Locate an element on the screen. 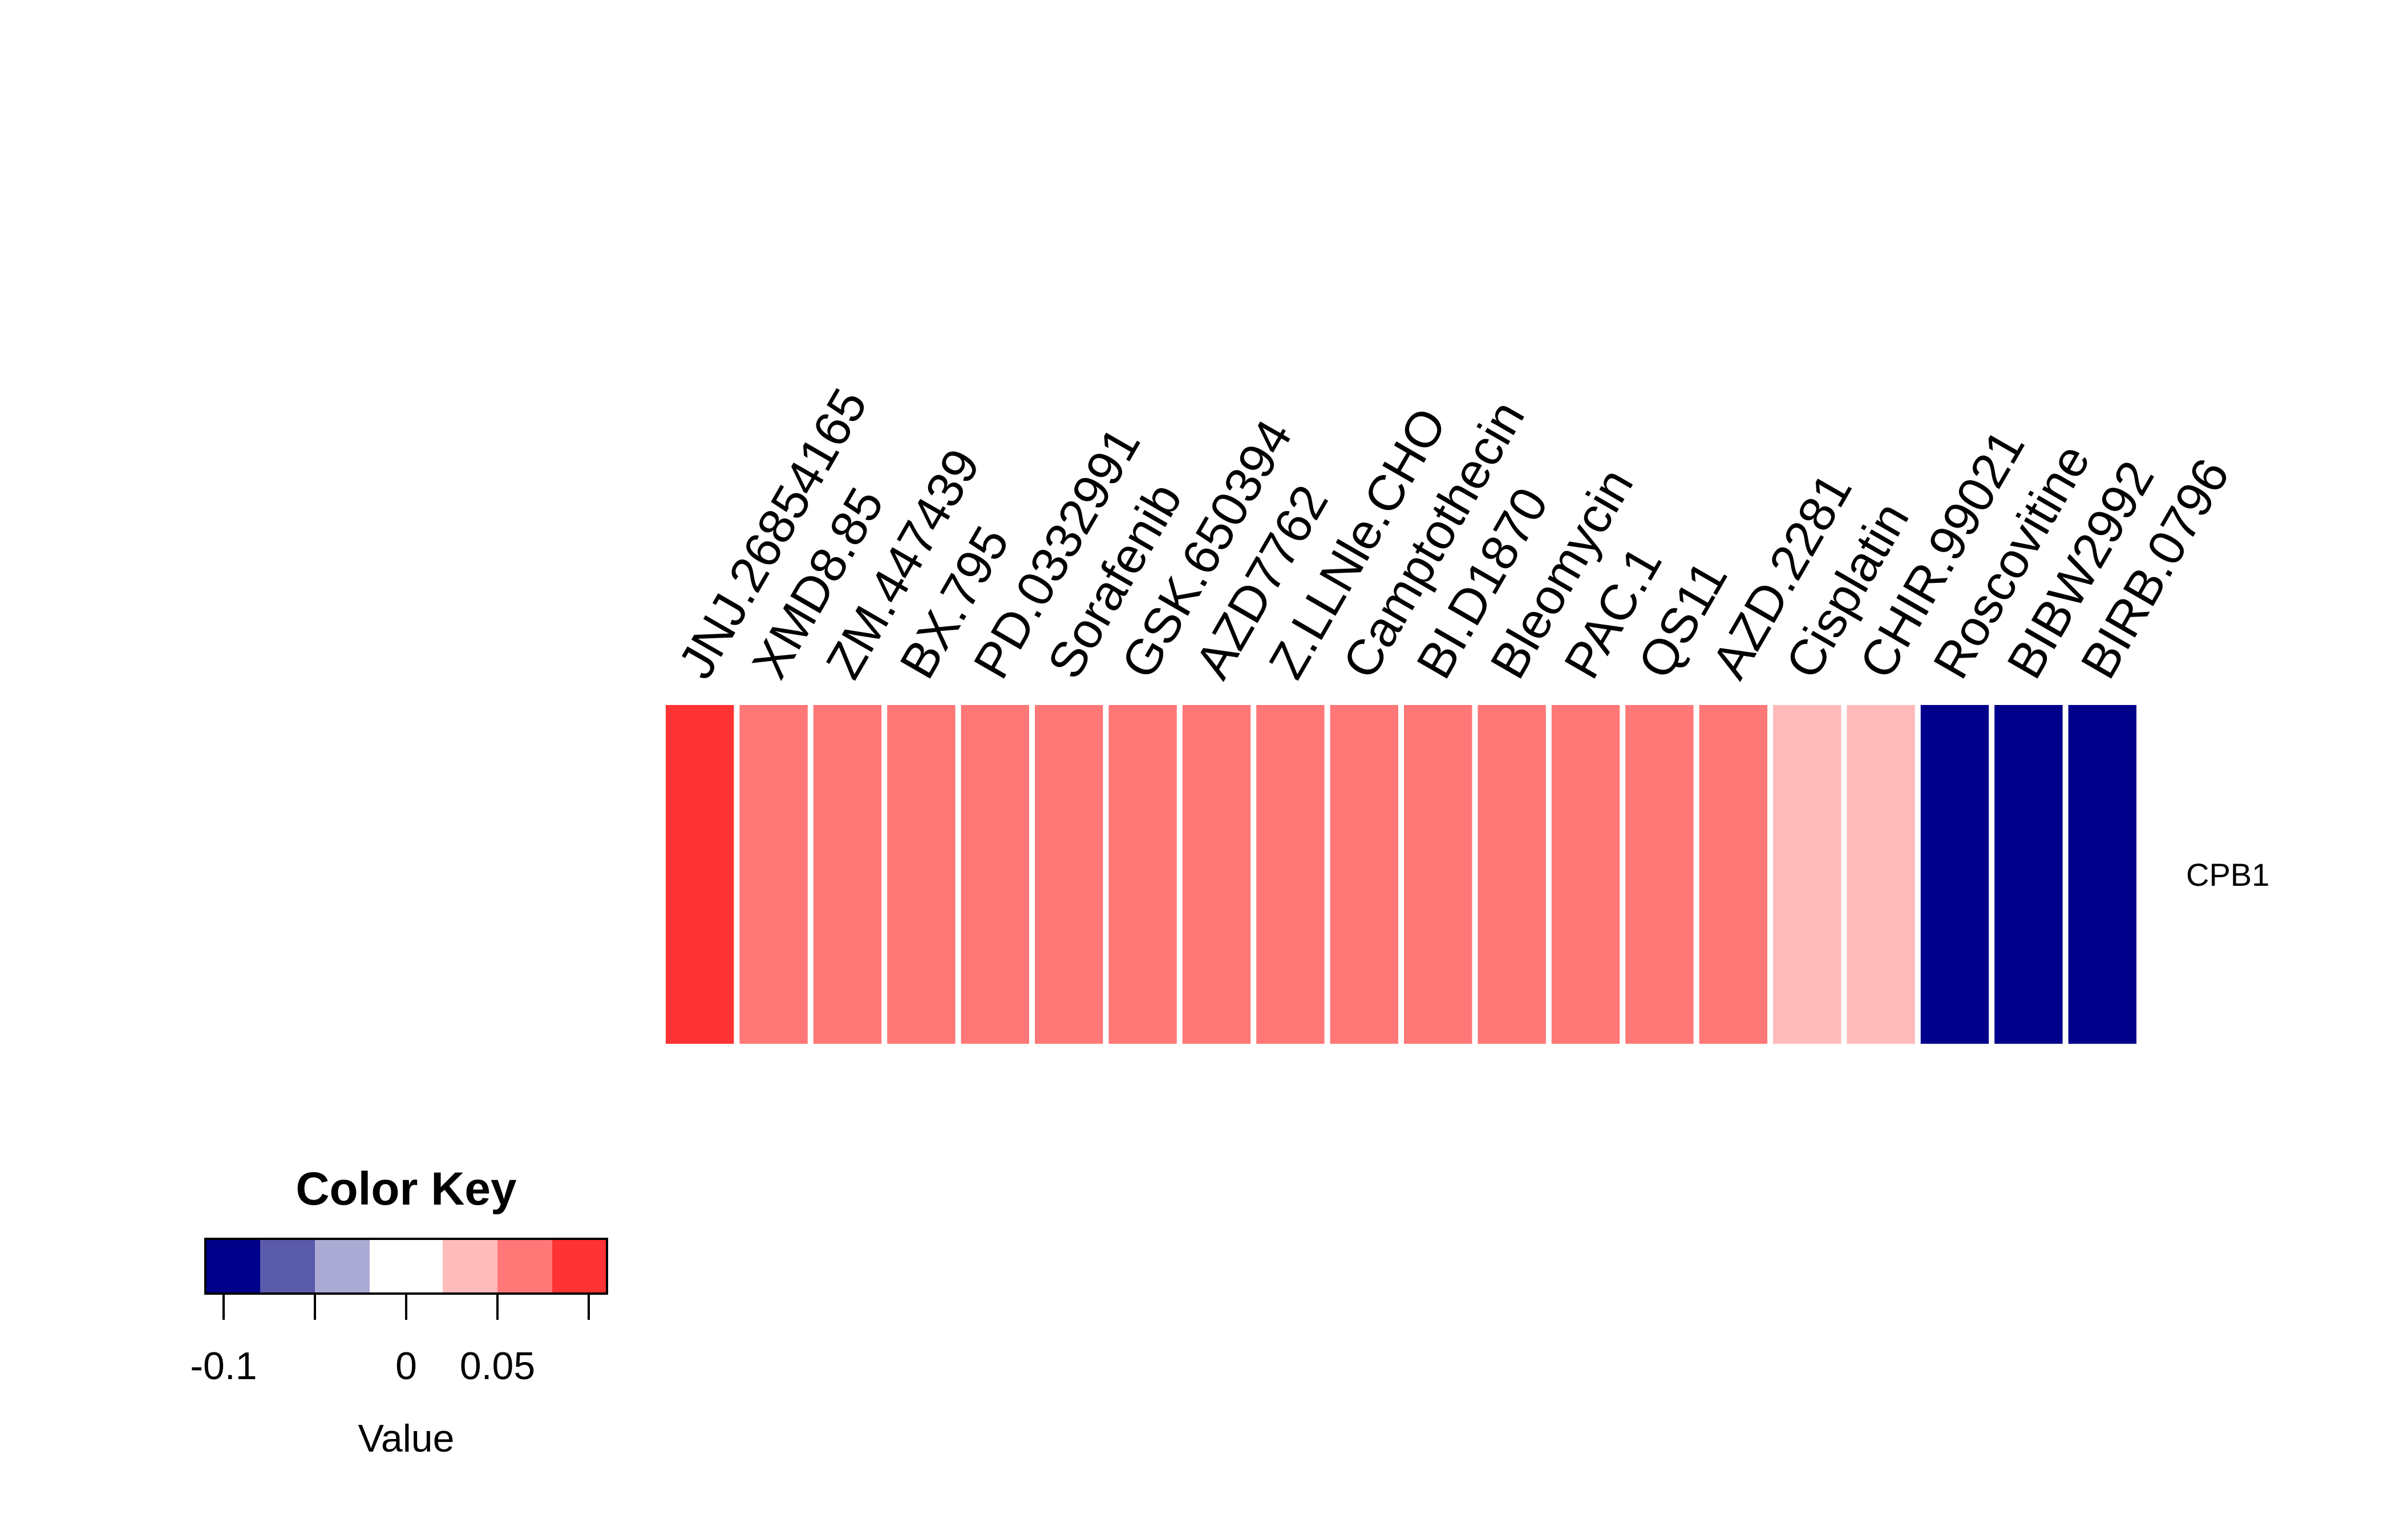 This screenshot has height=1540, width=2396. heatmap-cell-qs11 is located at coordinates (1660, 875).